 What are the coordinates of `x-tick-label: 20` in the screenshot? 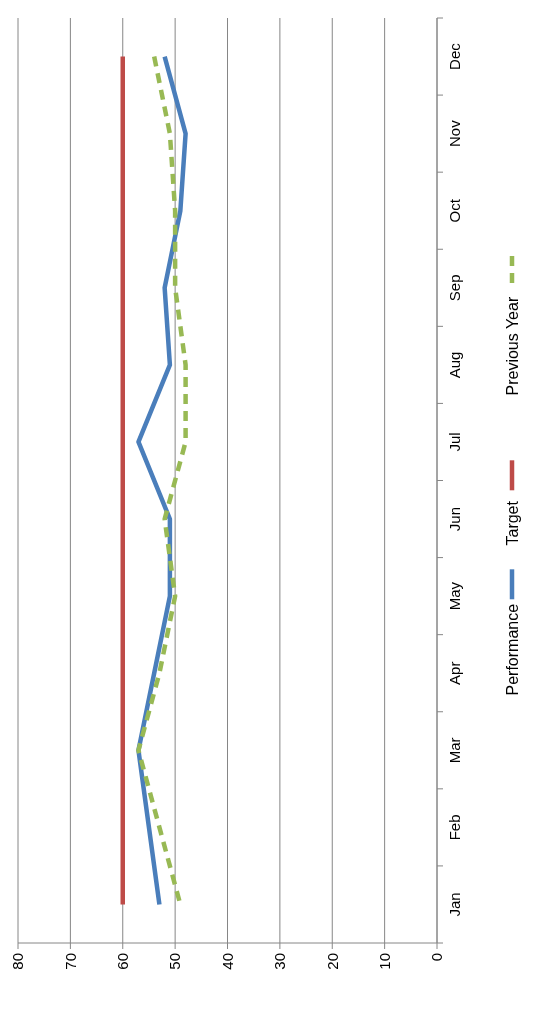 It's located at (332, 961).